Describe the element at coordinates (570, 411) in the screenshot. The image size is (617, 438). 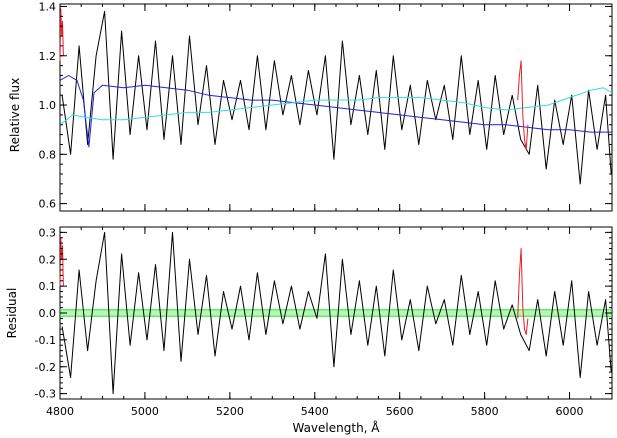
I see `x-tick-label-6: 6000` at that location.